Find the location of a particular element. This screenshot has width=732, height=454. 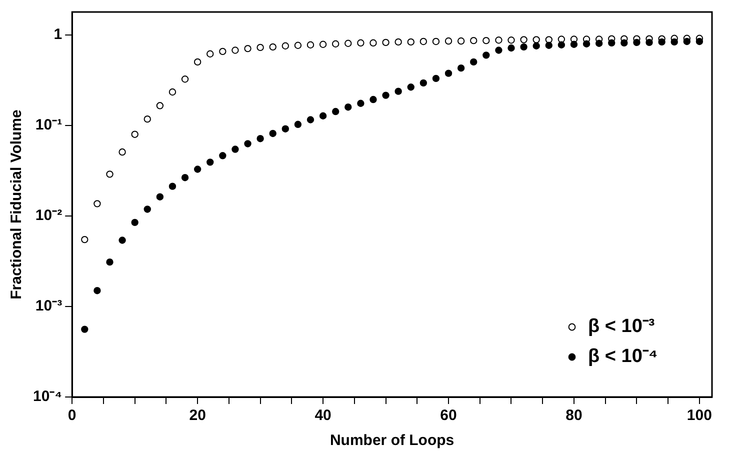

legend-label: β < 10⁻³ is located at coordinates (621, 327).